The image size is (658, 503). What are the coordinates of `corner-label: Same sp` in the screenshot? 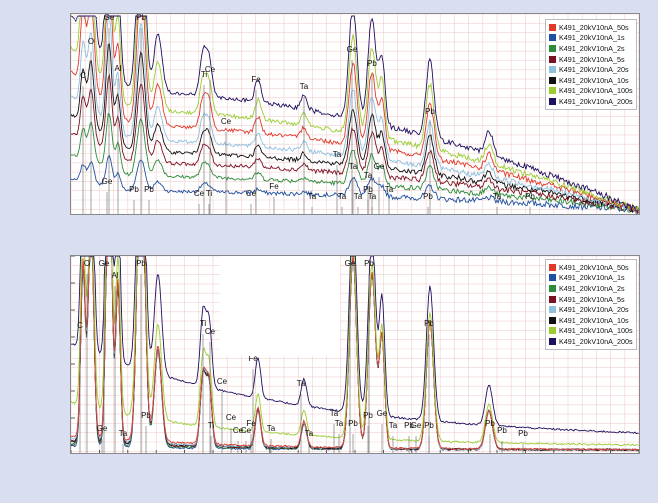 It's located at (86, 19).